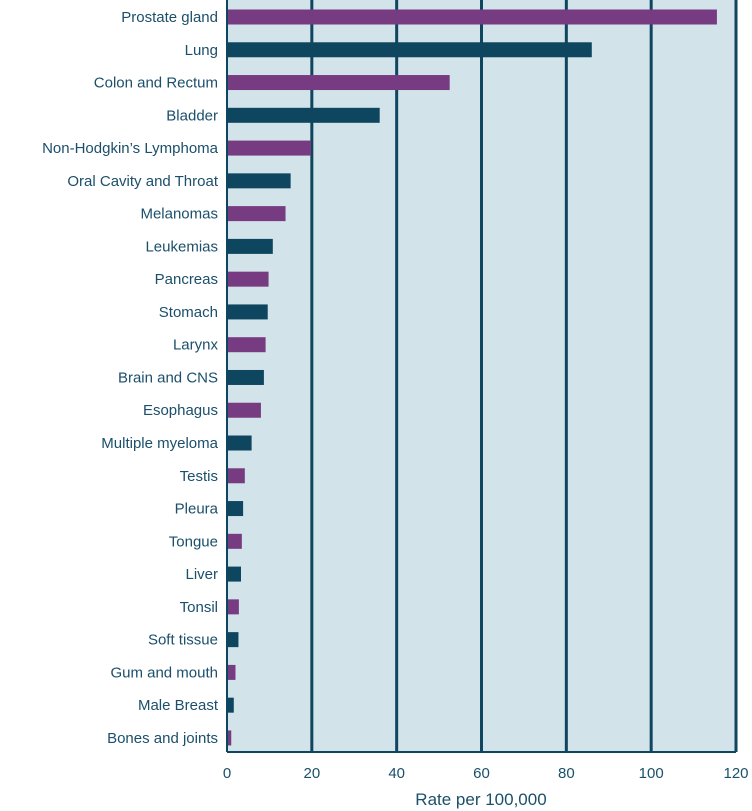  Describe the element at coordinates (481, 773) in the screenshot. I see `x-tick-label: 60` at that location.